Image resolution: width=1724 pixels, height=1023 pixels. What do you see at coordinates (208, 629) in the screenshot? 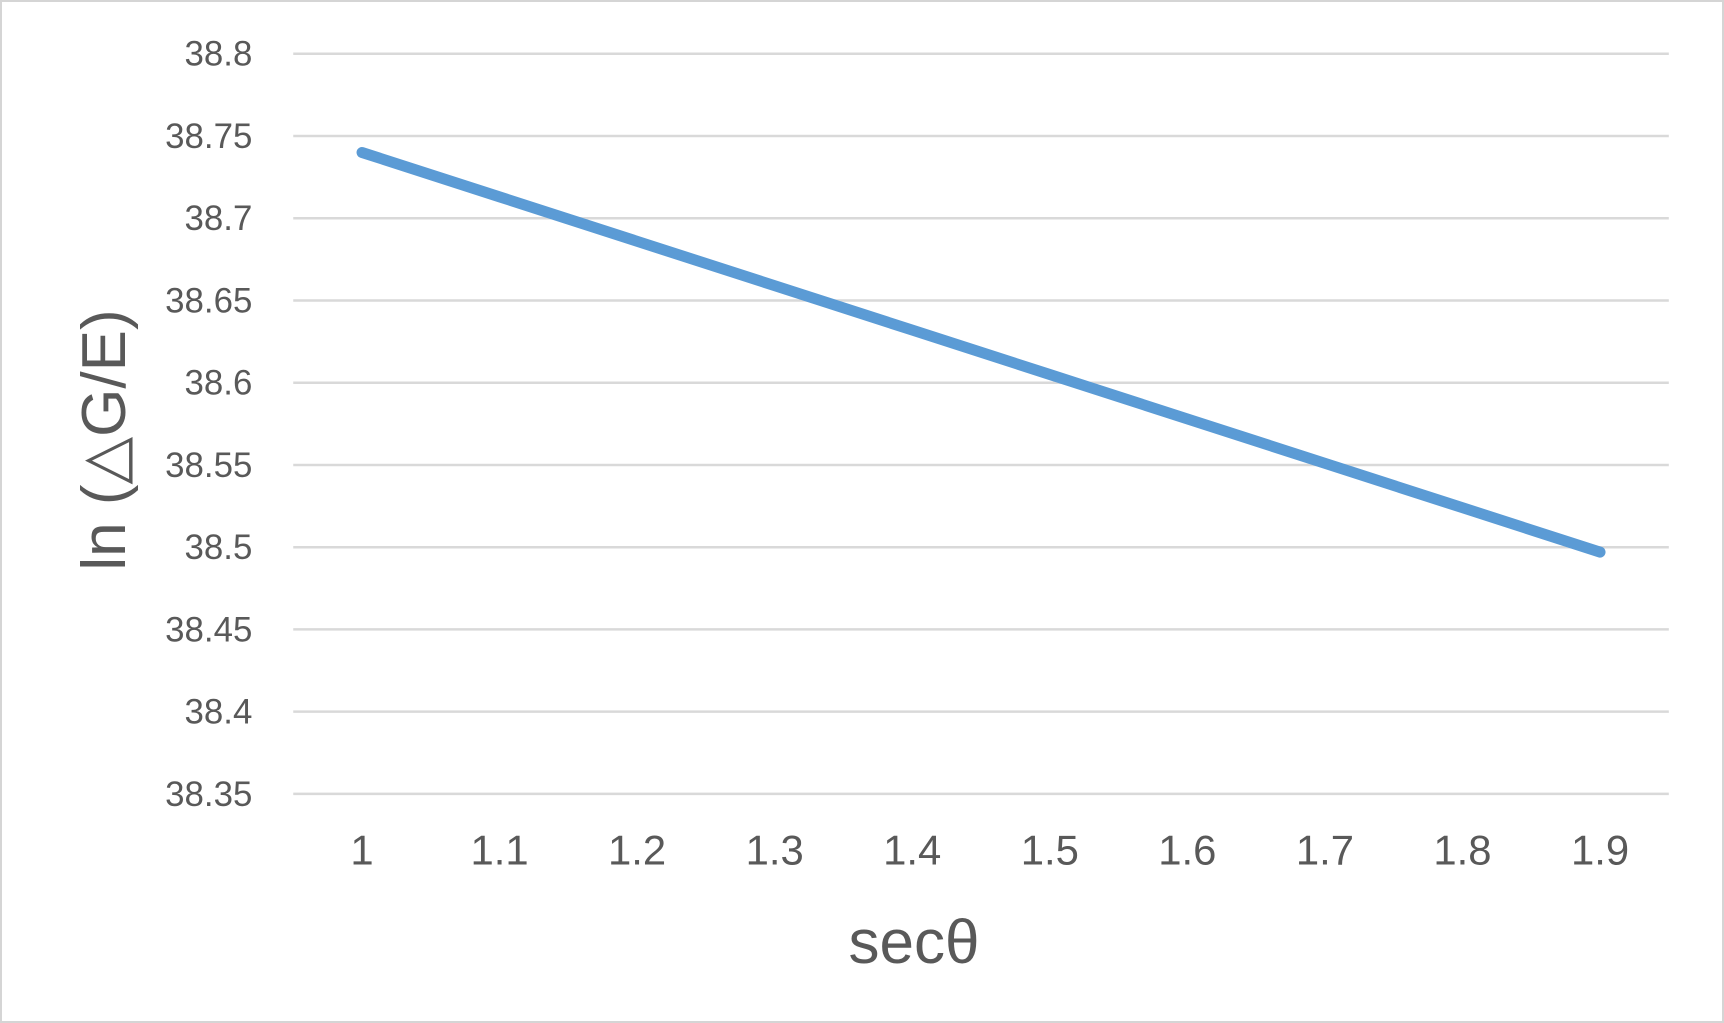
I see `y-tick-label: 38.45` at bounding box center [208, 629].